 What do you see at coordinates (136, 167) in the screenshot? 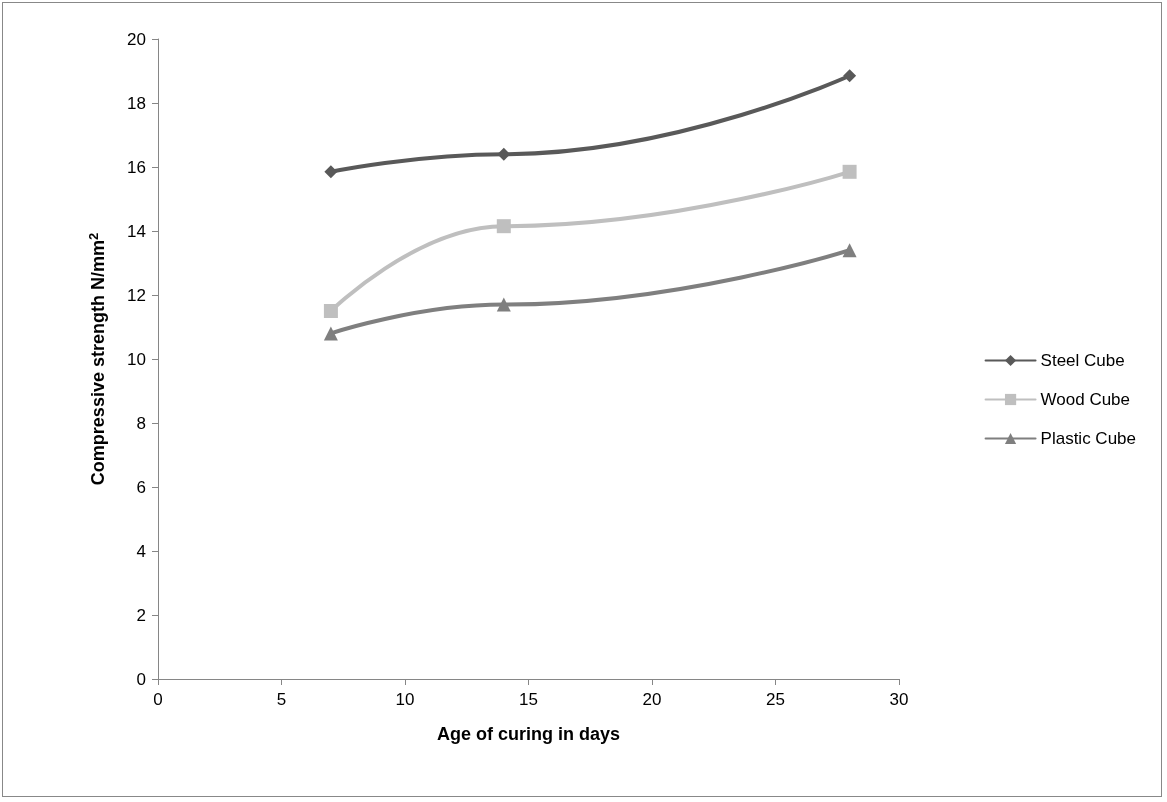
I see `y-tick-label: 16` at bounding box center [136, 167].